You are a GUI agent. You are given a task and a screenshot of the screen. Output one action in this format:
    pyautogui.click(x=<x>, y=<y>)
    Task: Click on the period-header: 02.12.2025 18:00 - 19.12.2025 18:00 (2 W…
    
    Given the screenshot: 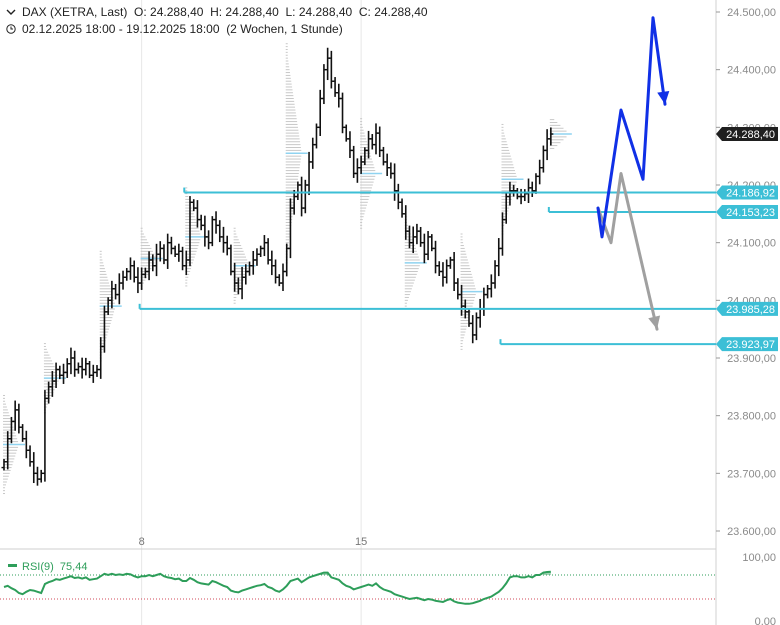 What is the action you would take?
    pyautogui.click(x=174, y=29)
    